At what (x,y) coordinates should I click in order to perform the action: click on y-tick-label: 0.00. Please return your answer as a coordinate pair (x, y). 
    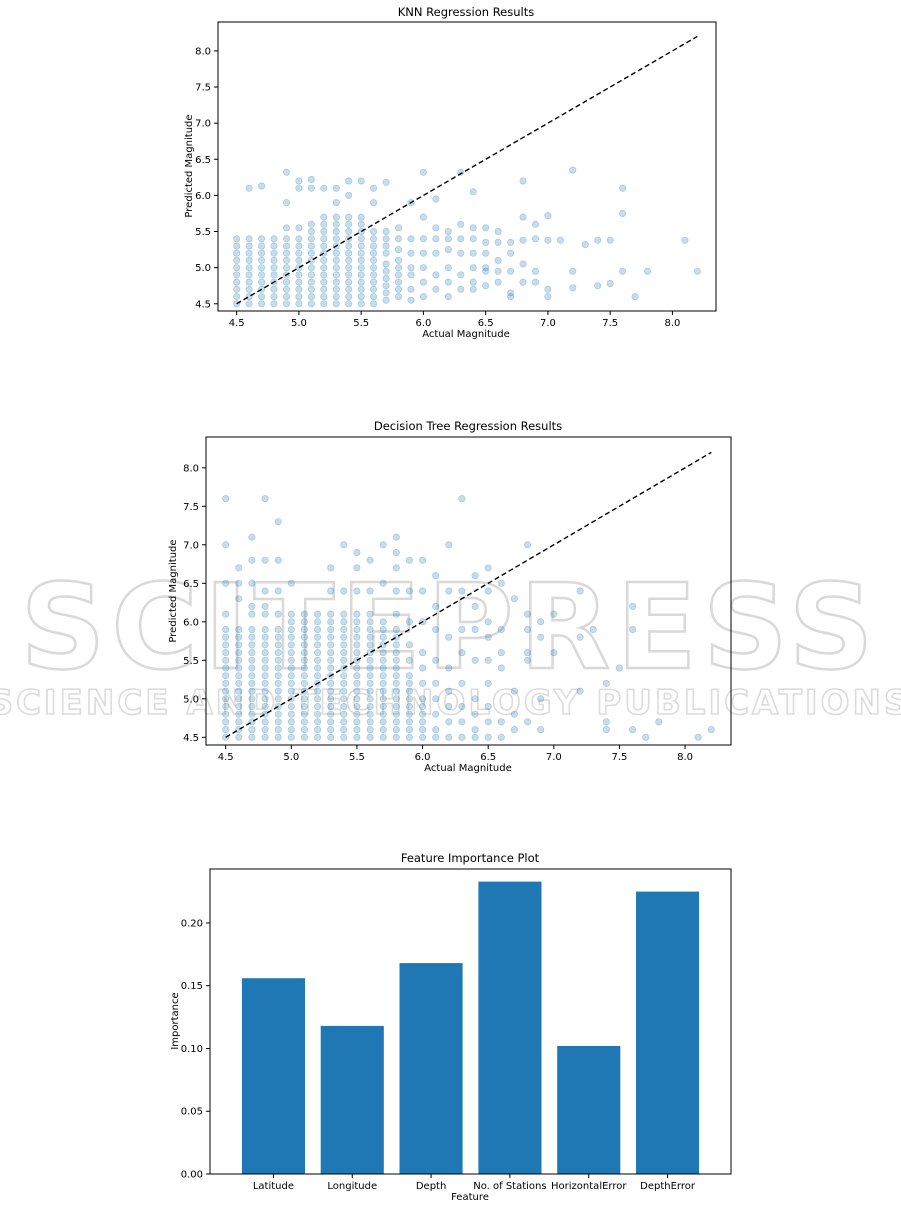
    Looking at the image, I should click on (192, 1175).